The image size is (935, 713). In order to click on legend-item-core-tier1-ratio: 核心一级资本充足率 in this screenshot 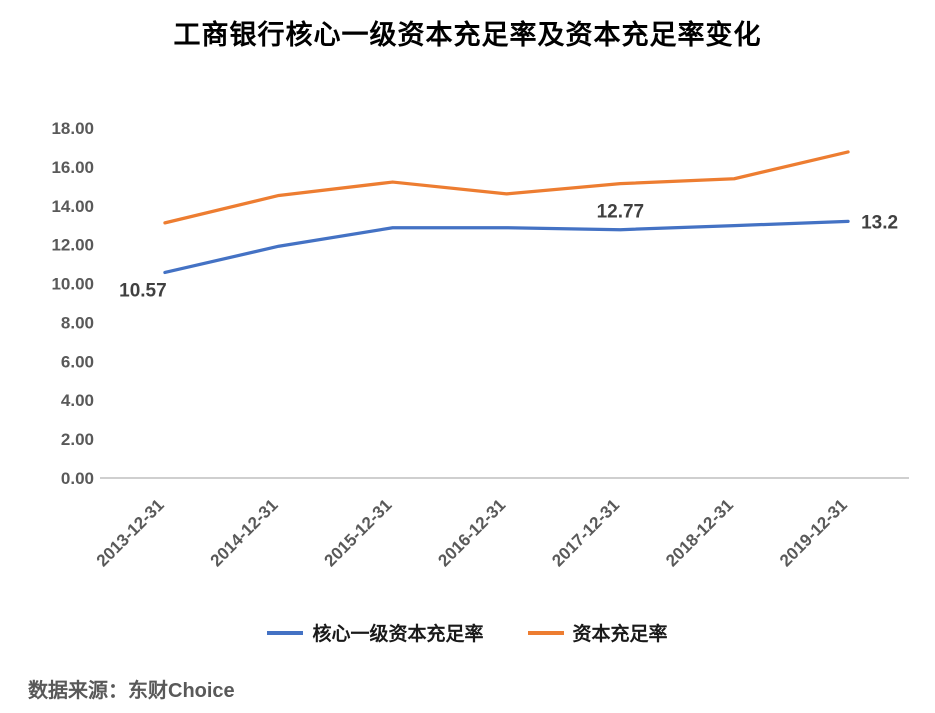, I will do `click(375, 632)`.